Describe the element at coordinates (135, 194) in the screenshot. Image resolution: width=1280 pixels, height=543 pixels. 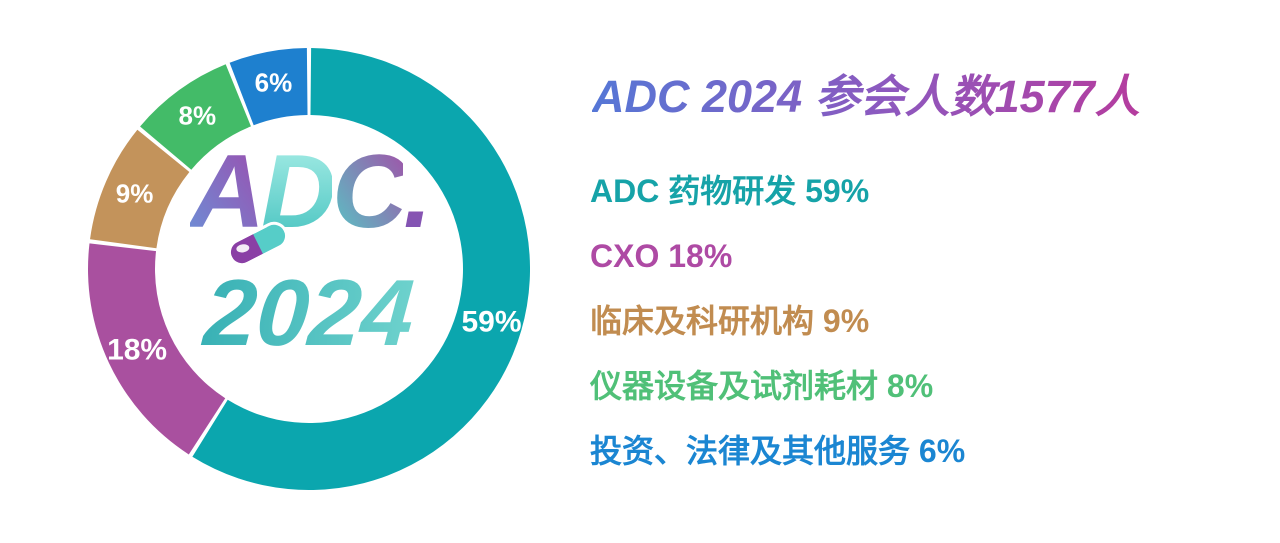
I see `donut-segment-label: 9%` at that location.